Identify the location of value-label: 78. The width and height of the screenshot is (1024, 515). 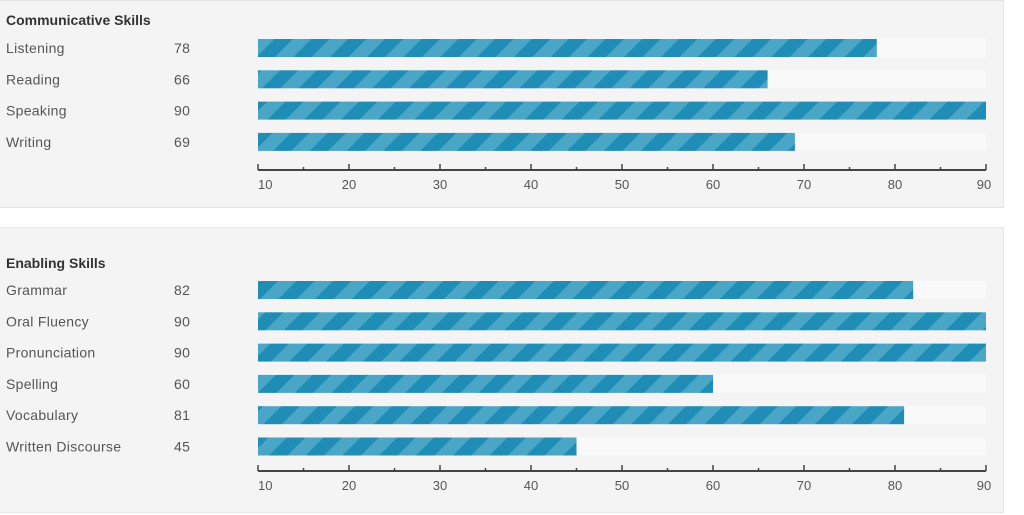
(182, 48).